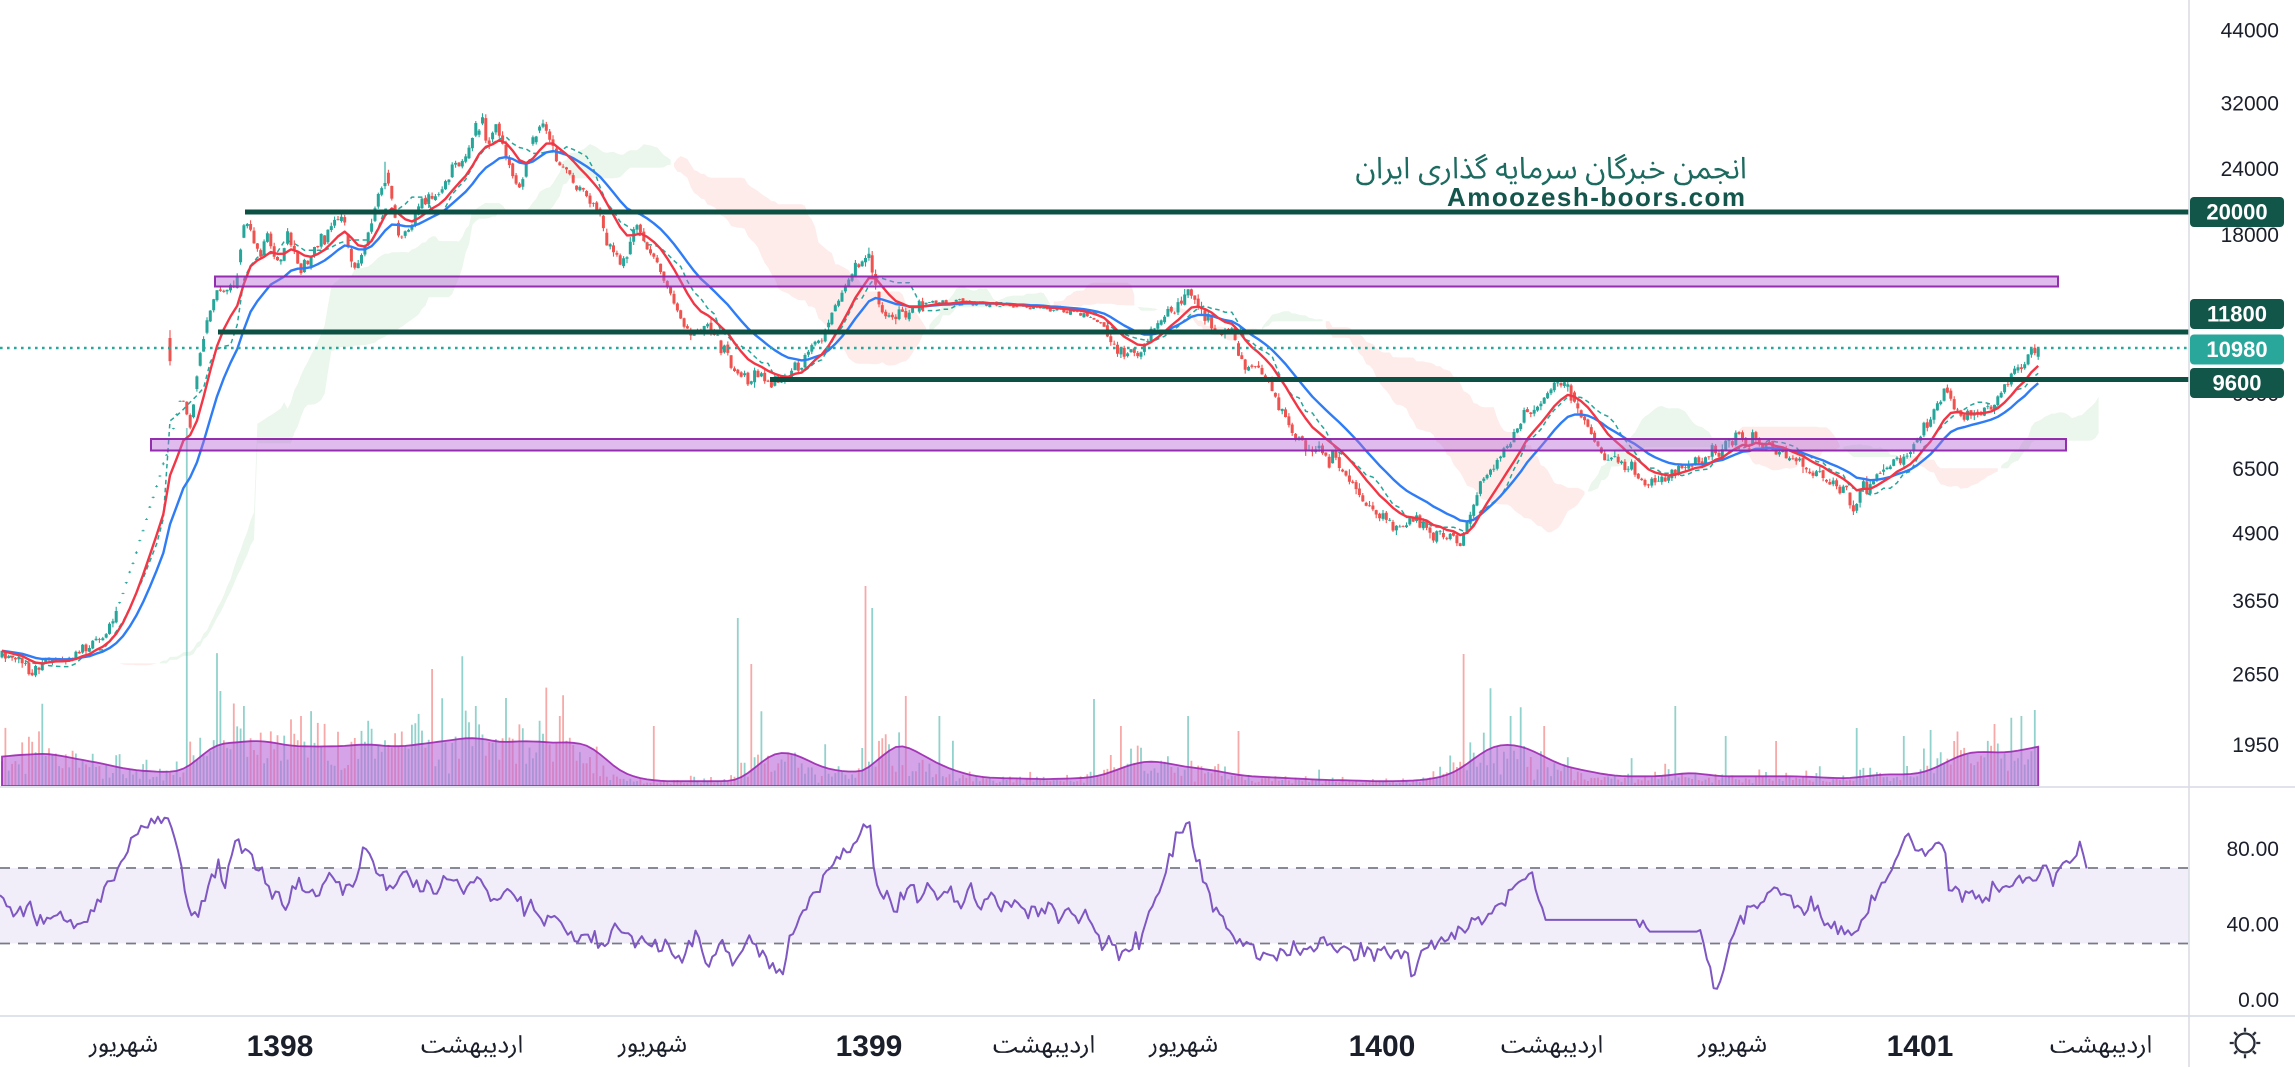 The image size is (2295, 1067). I want to click on svg-text: 3650, so click(2255, 601).